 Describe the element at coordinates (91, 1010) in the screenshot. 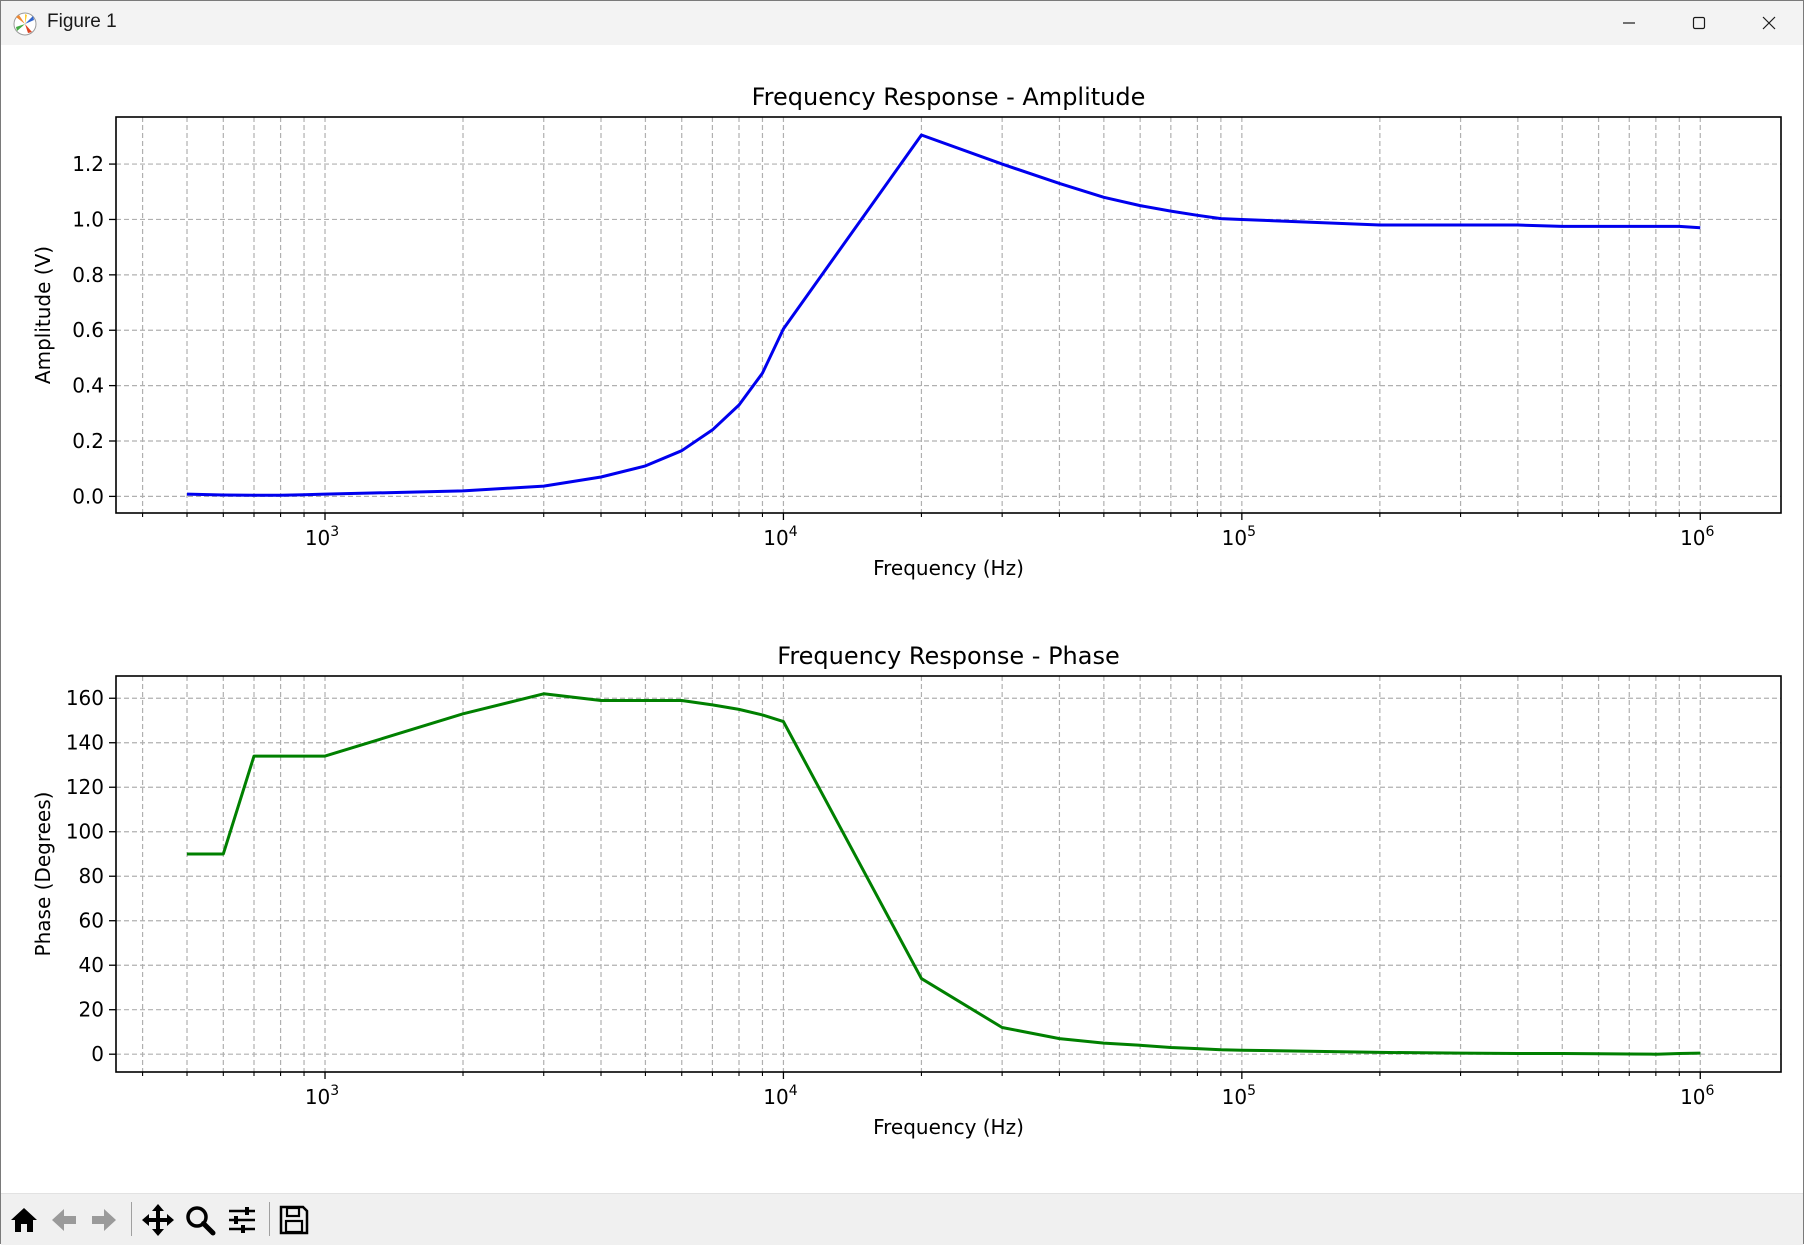

I see `y-tick-label: 20` at that location.